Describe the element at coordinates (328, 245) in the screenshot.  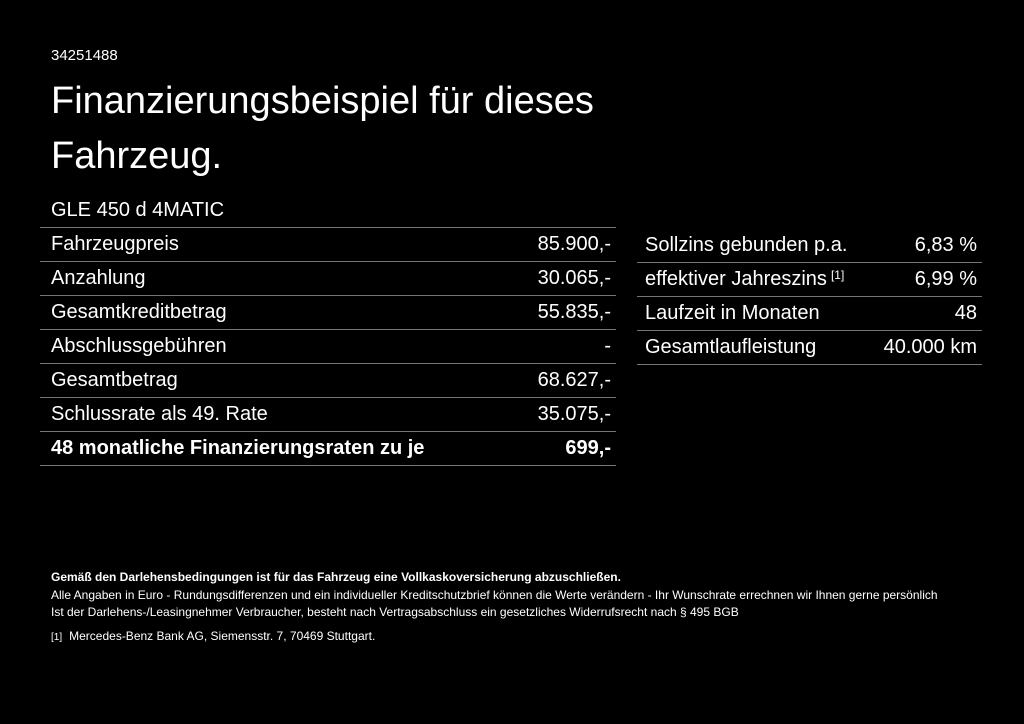
I see `finance-row: Fahrzeugpreis 85.900,-` at that location.